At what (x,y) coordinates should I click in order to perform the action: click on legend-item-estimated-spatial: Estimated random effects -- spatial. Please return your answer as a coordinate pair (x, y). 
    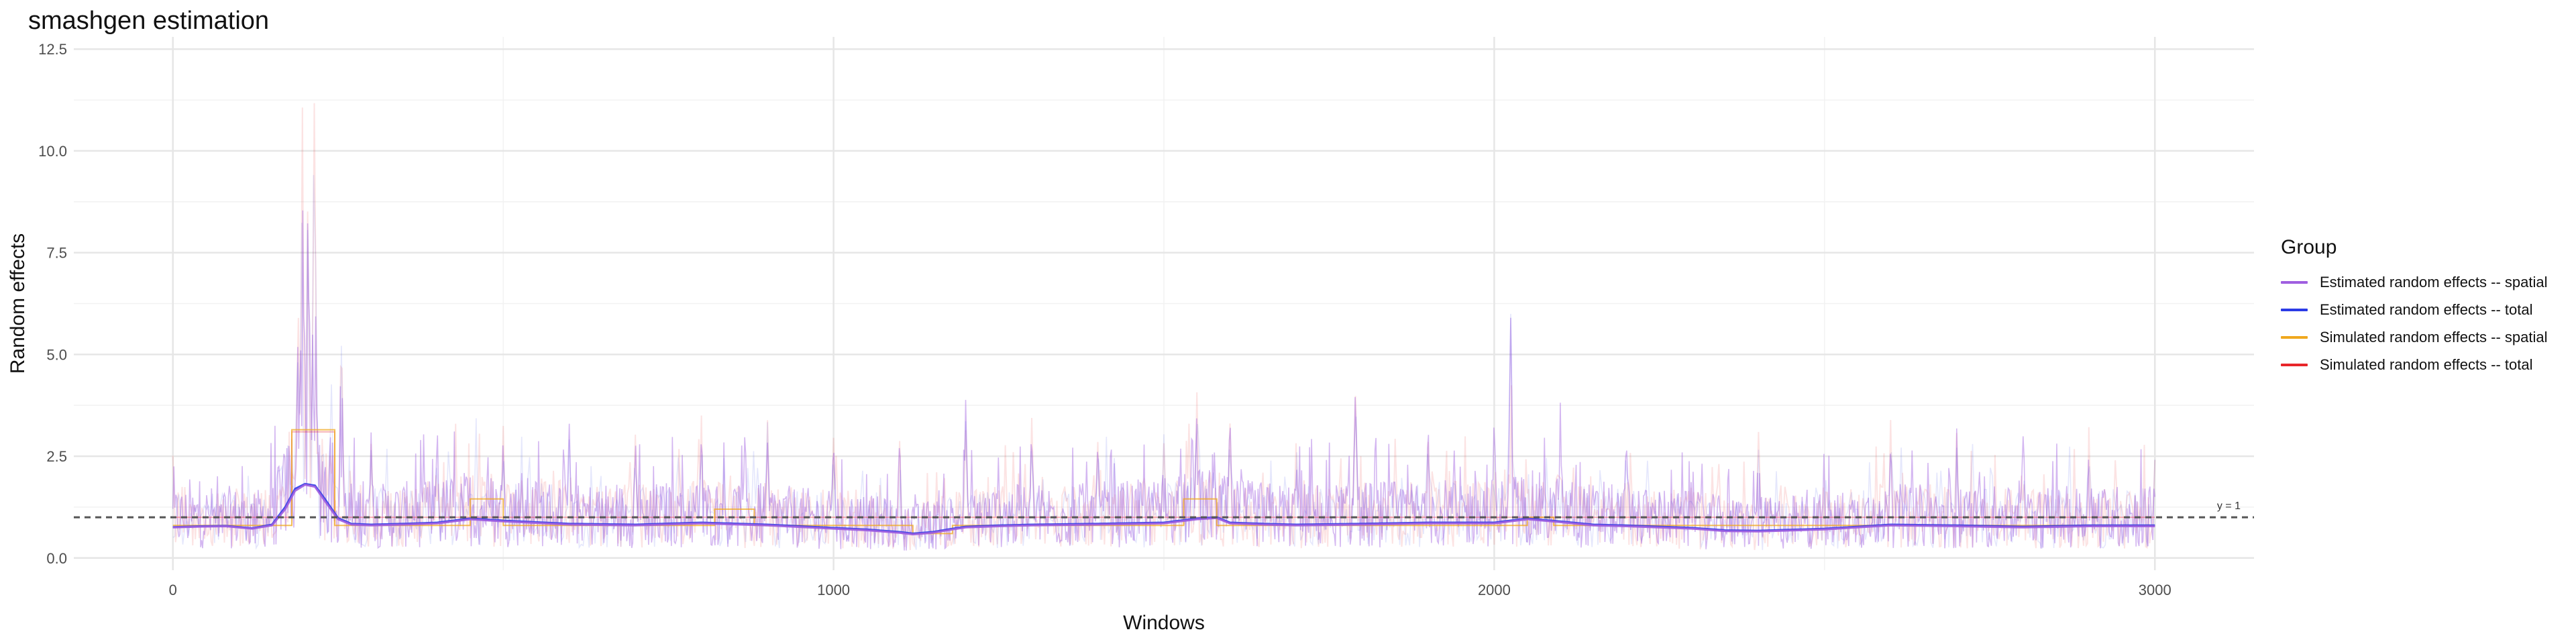
    Looking at the image, I should click on (2422, 282).